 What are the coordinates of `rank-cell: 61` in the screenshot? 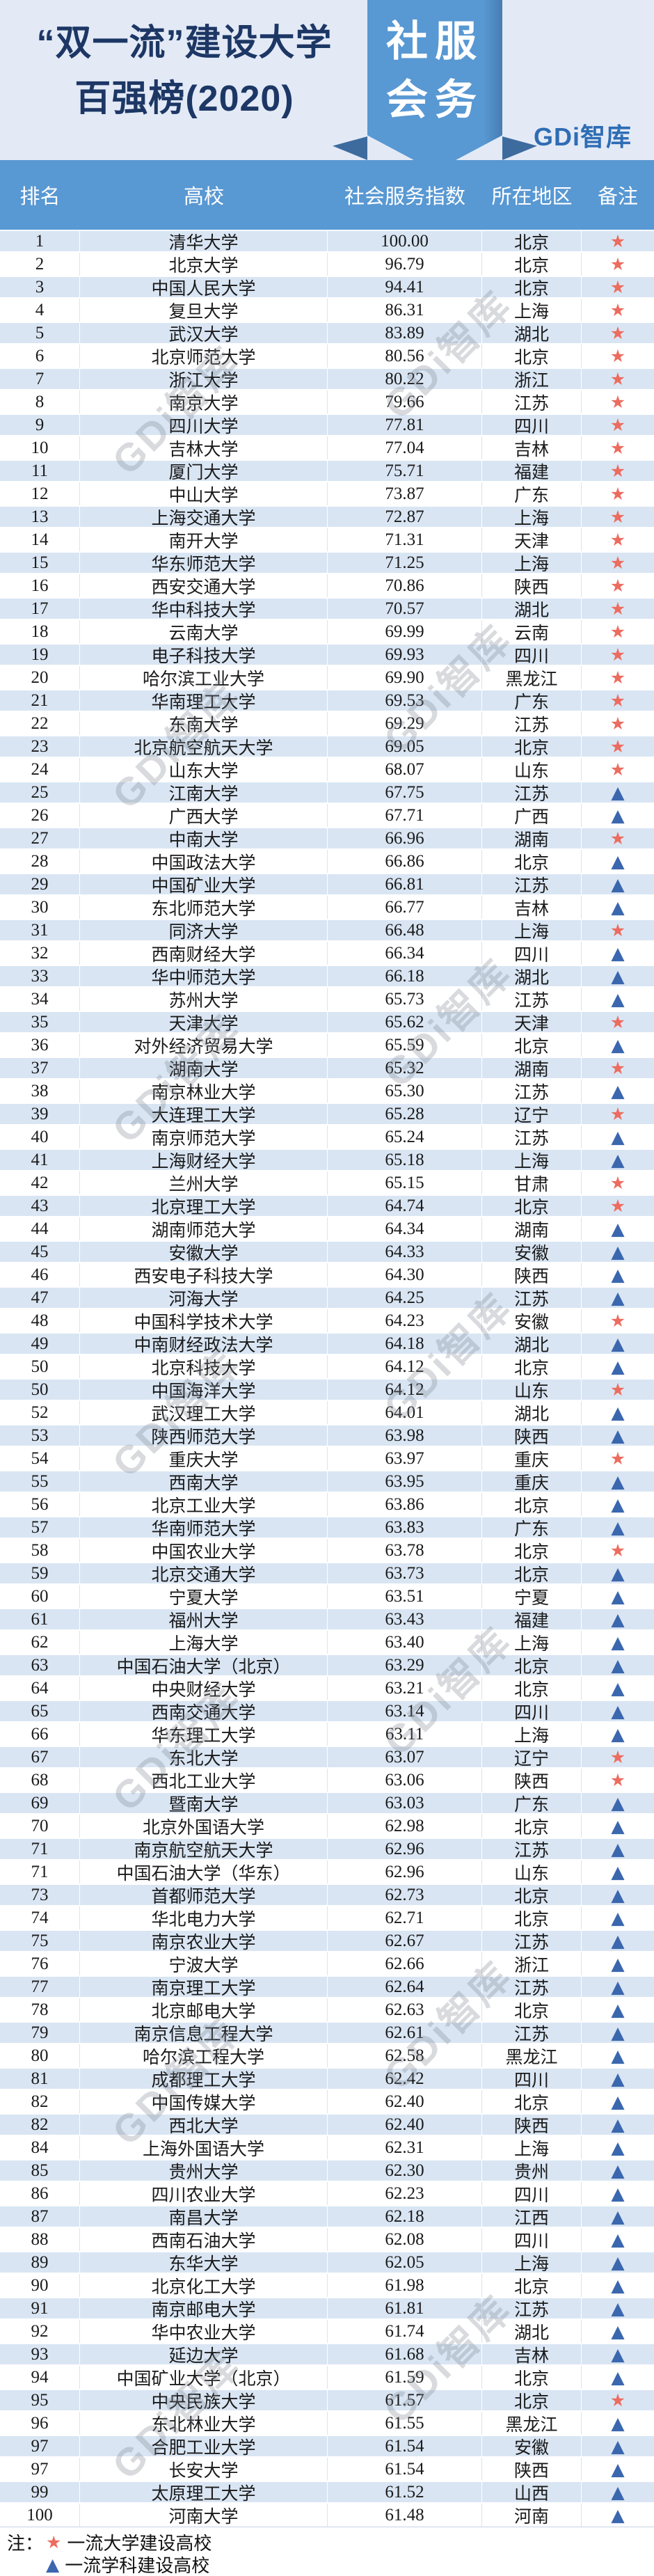 It's located at (40, 1619).